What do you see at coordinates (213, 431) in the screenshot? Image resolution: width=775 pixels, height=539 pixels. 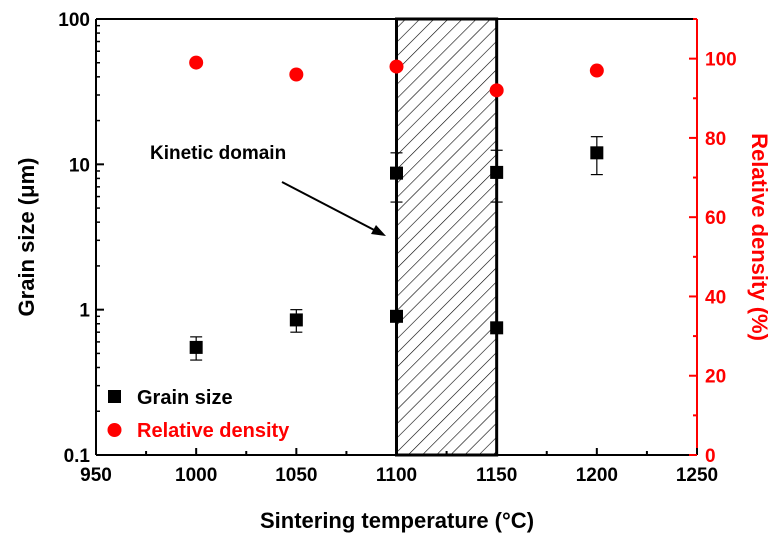 I see `legend-label-relative-density: Relative density` at bounding box center [213, 431].